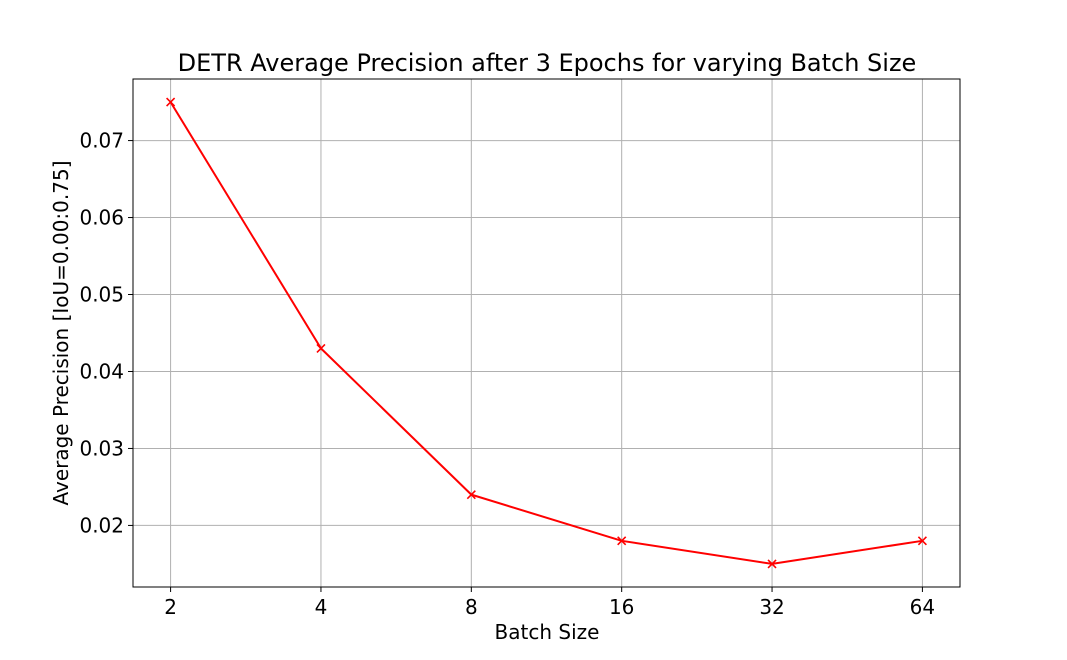  What do you see at coordinates (321, 607) in the screenshot?
I see `x-tick-label: 4` at bounding box center [321, 607].